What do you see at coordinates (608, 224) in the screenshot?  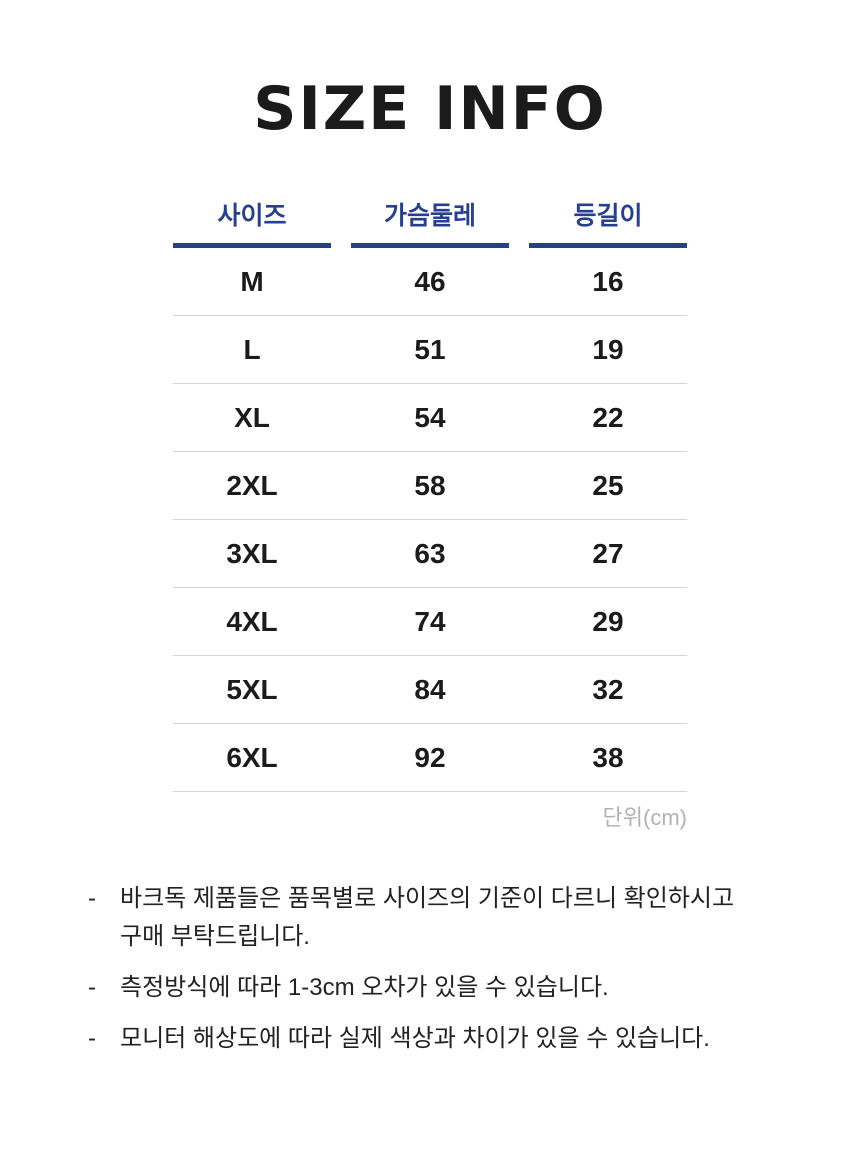 I see `column-header-back-length: 등길이` at bounding box center [608, 224].